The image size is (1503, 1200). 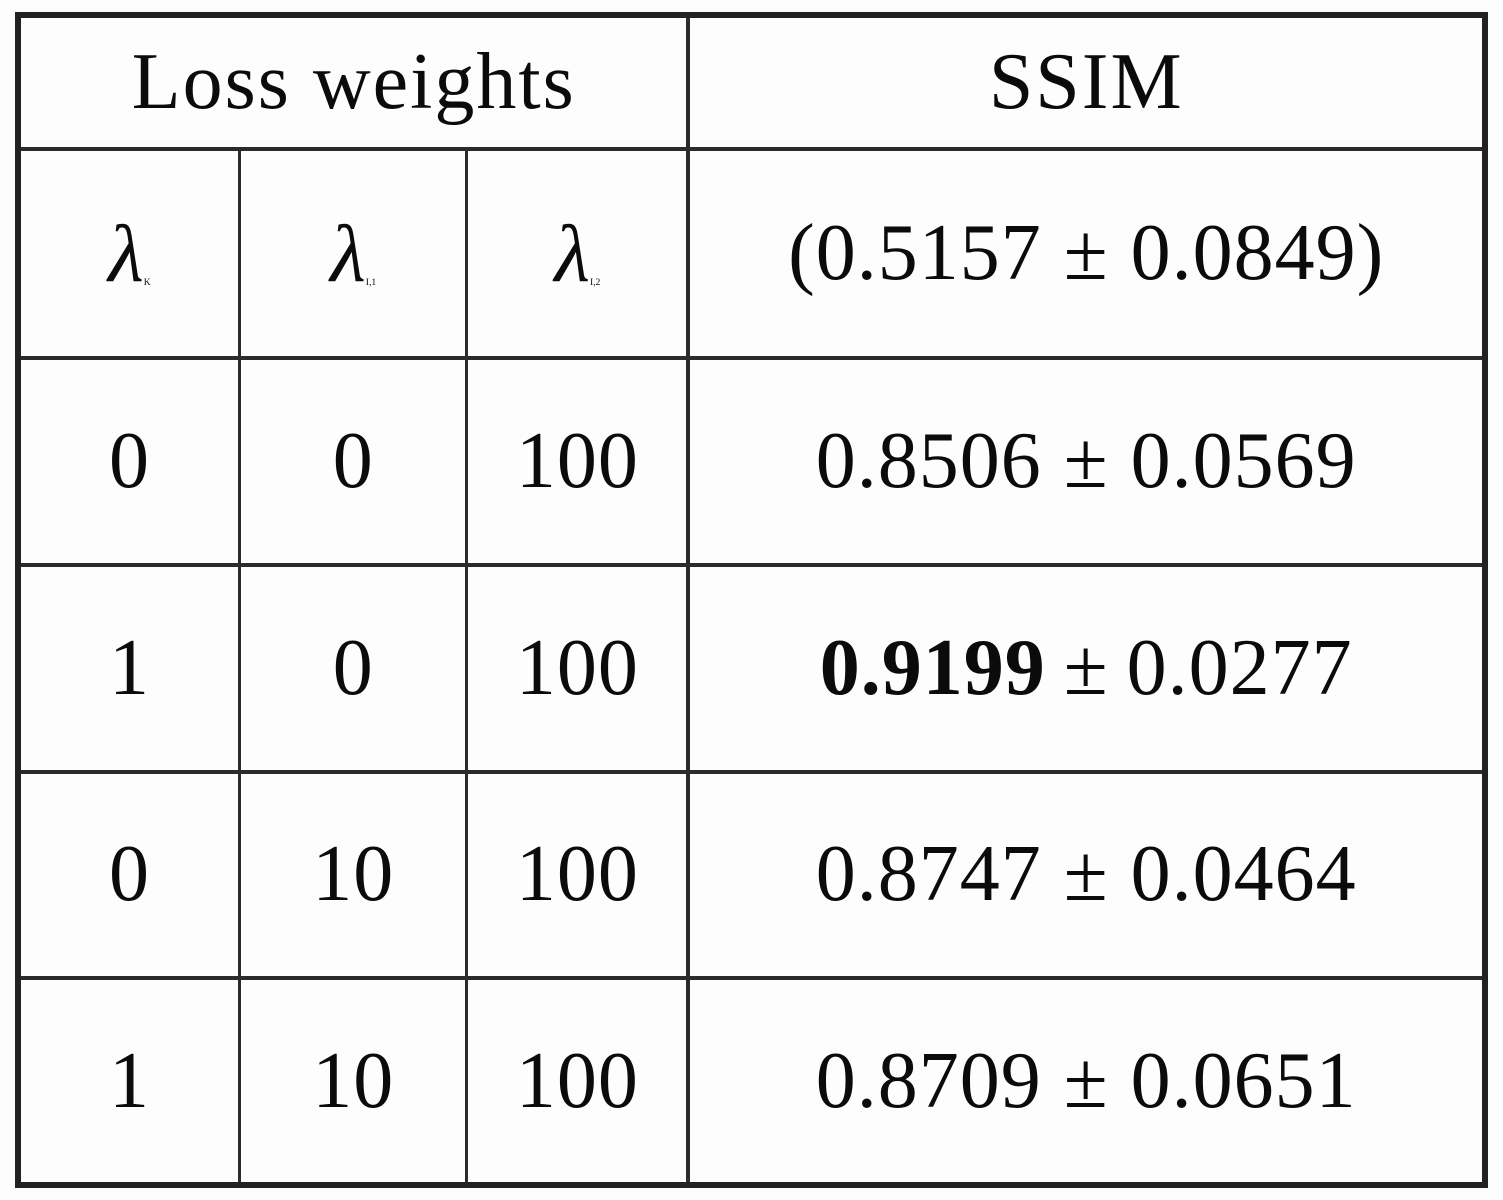 I want to click on lambda-k-column-header: λK, so click(x=129, y=254).